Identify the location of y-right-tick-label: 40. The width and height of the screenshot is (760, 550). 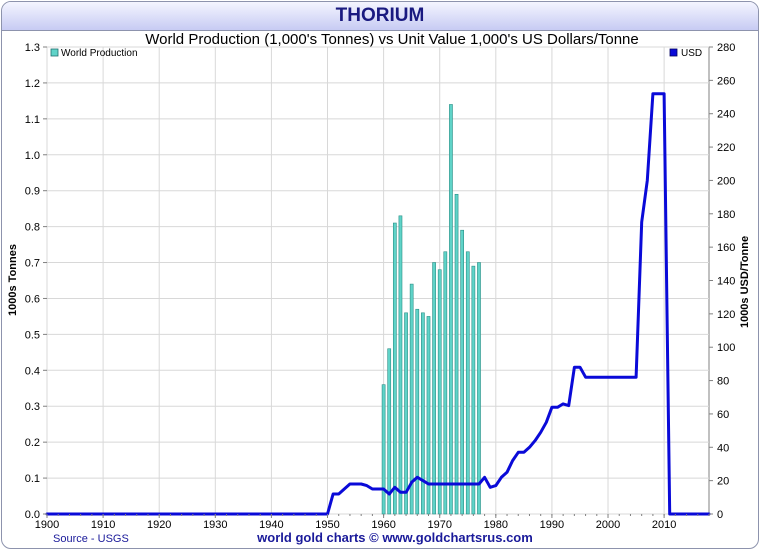
(723, 448).